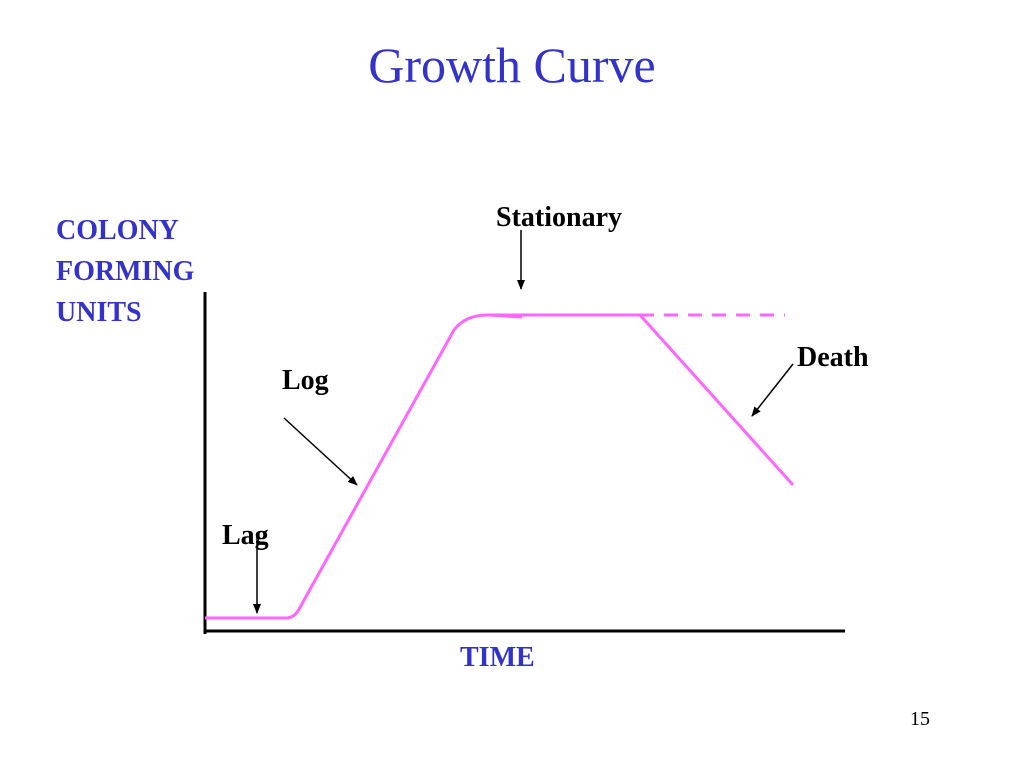 This screenshot has height=768, width=1024. I want to click on slide-title: Growth Curve, so click(512, 65).